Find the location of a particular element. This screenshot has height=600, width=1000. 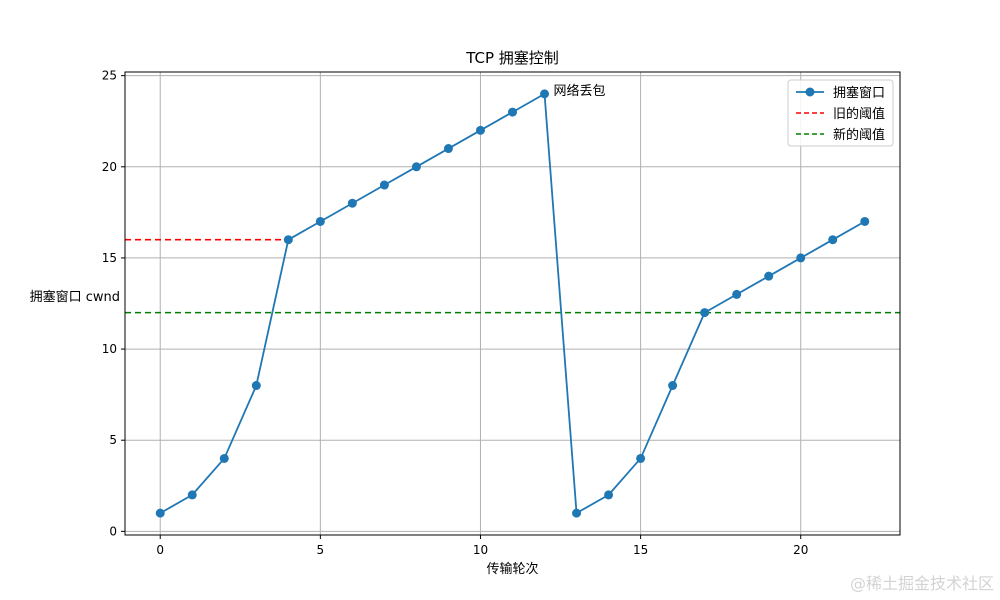

watermark: @稀土掘金技术社区 is located at coordinates (922, 583).